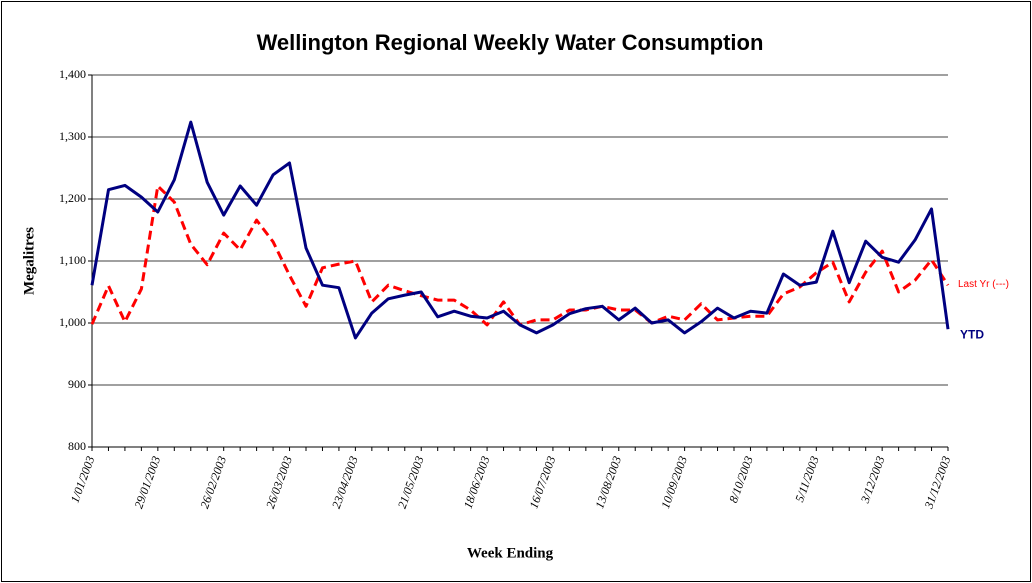 Image resolution: width=1032 pixels, height=583 pixels. Describe the element at coordinates (72, 260) in the screenshot. I see `y-tick-label: 1,100` at that location.